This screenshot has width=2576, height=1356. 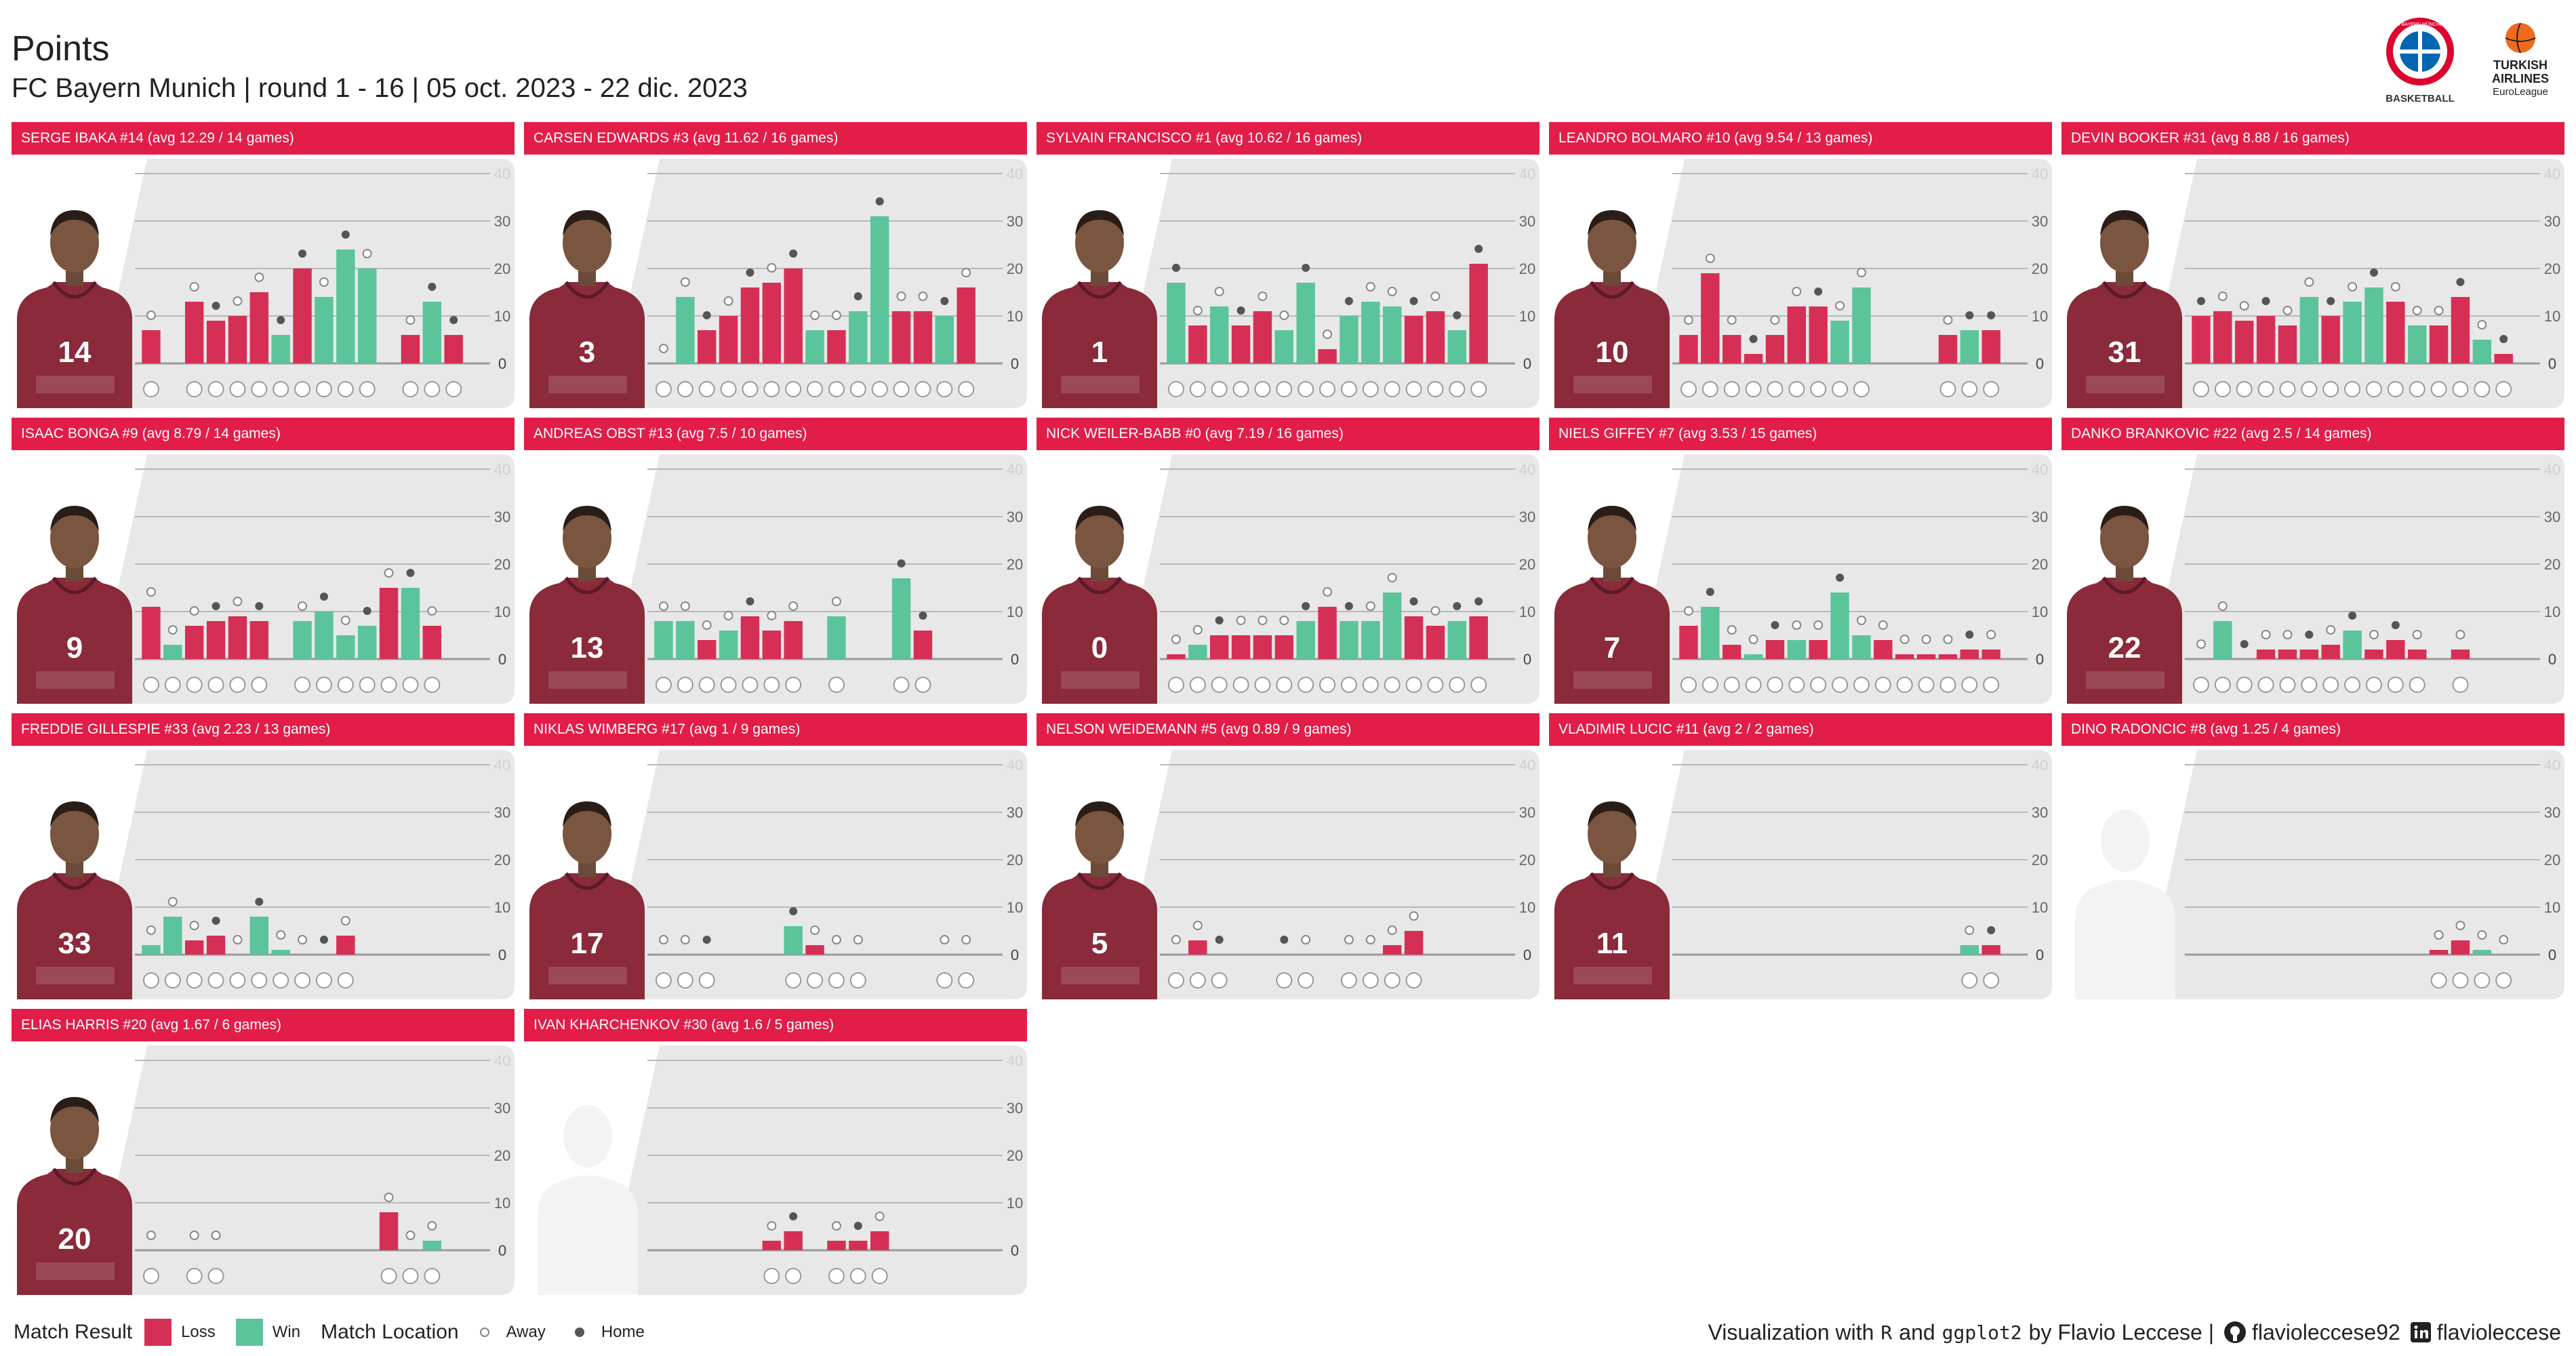 What do you see at coordinates (2420, 61) in the screenshot?
I see `fc-bayern-logo: FC BAYERN MÜNCHEN BASKETBALL` at bounding box center [2420, 61].